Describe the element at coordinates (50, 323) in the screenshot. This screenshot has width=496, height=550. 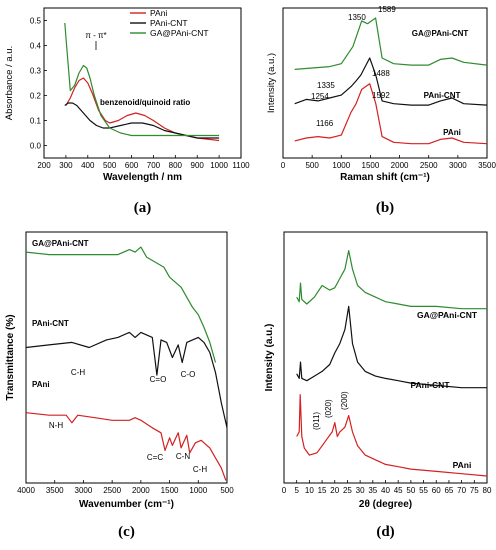
I see `series-label-c: PAni-CNT` at that location.